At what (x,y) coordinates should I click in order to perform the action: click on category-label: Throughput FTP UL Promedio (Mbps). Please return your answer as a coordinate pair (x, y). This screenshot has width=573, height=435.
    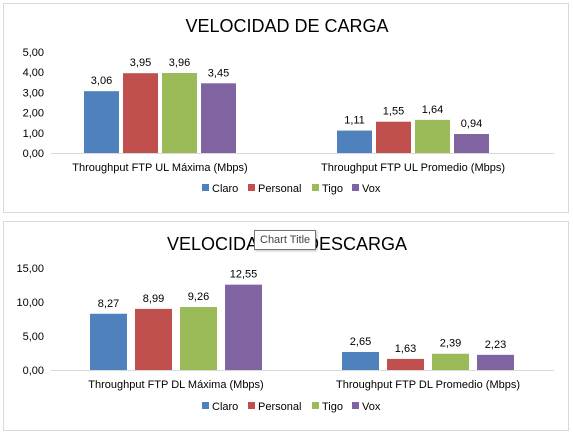
    Looking at the image, I should click on (413, 168).